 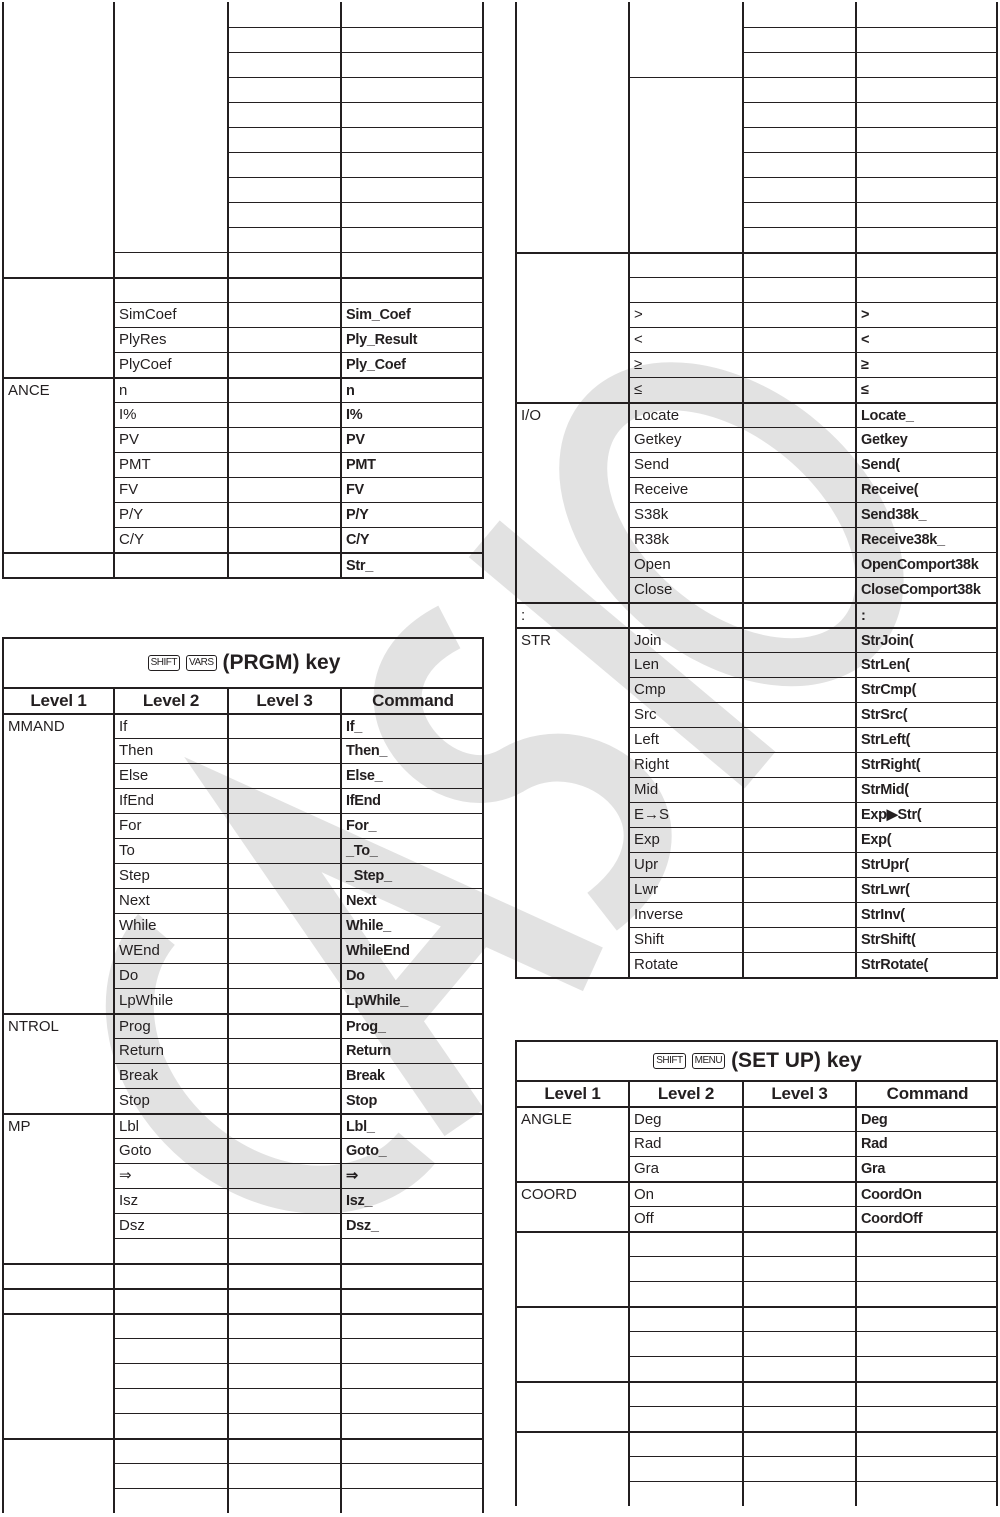 What do you see at coordinates (412, 825) in the screenshot?
I see `command-cell: For_` at bounding box center [412, 825].